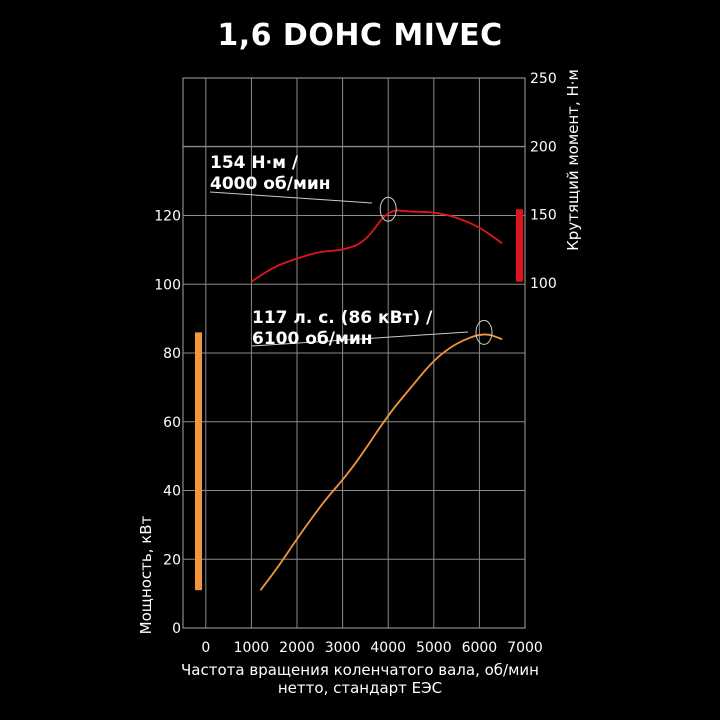 The width and height of the screenshot is (720, 720). Describe the element at coordinates (343, 648) in the screenshot. I see `x-tick-label: 3000` at that location.